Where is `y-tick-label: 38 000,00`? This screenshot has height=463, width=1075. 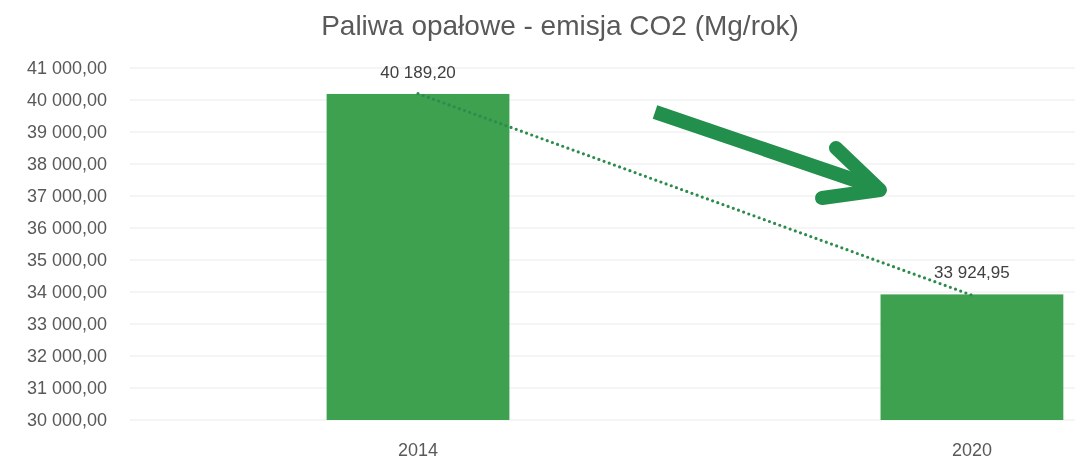 y-tick-label: 38 000,00 is located at coordinates (66, 164).